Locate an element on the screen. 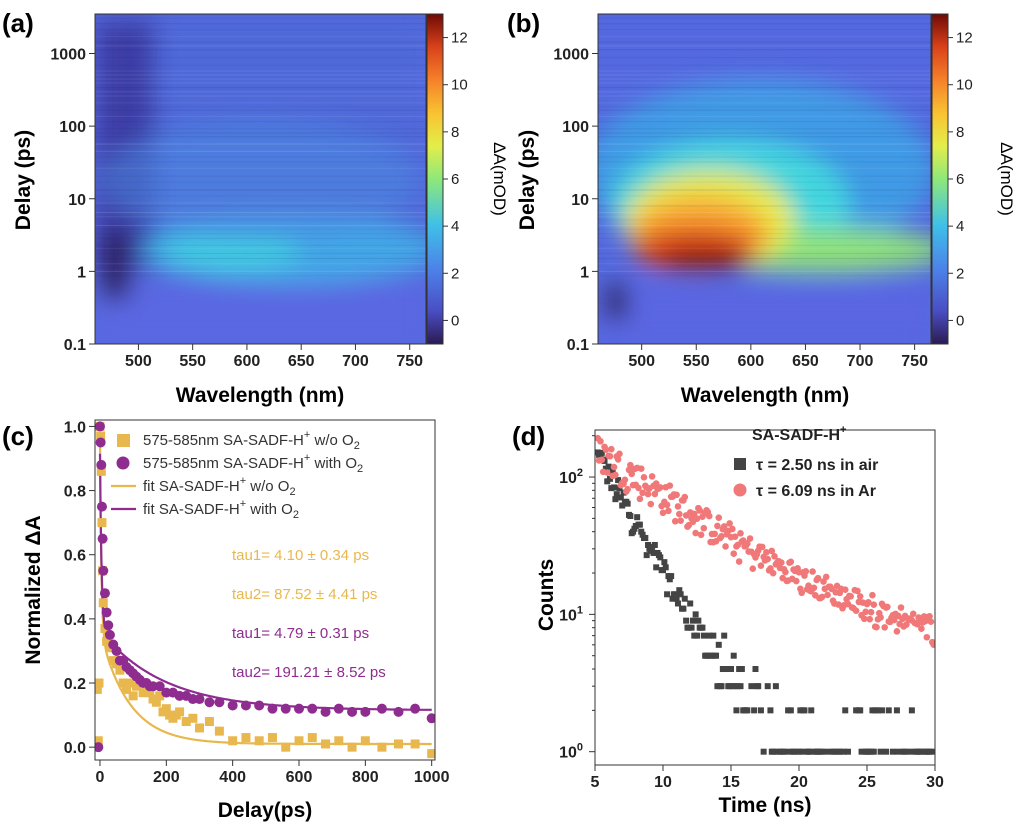 Image resolution: width=1017 pixels, height=825 pixels. ytick-label: 0.6 is located at coordinates (75, 556).